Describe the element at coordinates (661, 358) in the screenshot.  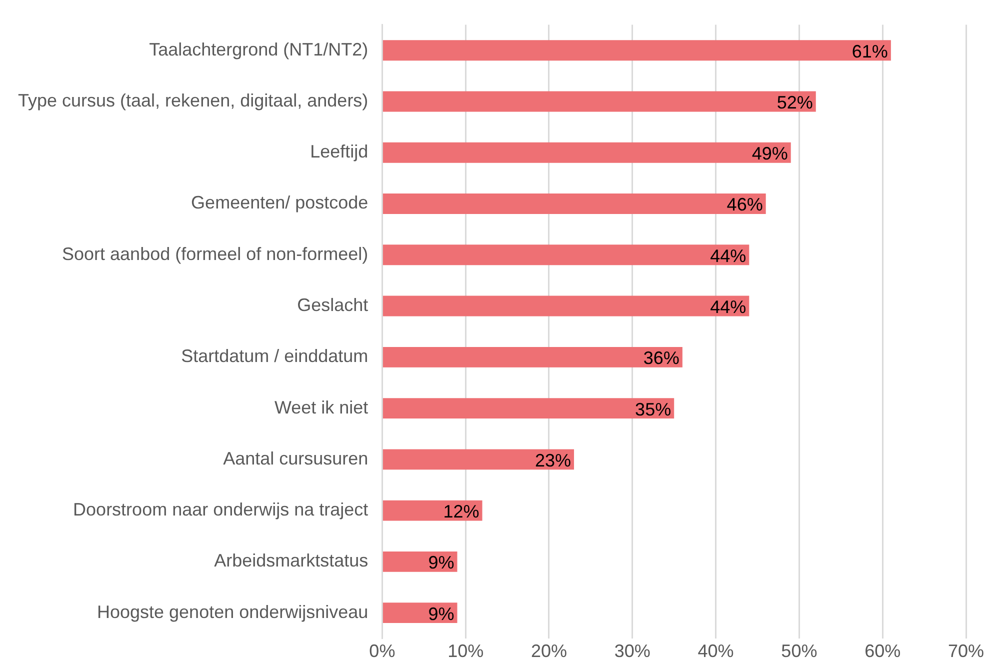
I see `data-label: 36%` at that location.